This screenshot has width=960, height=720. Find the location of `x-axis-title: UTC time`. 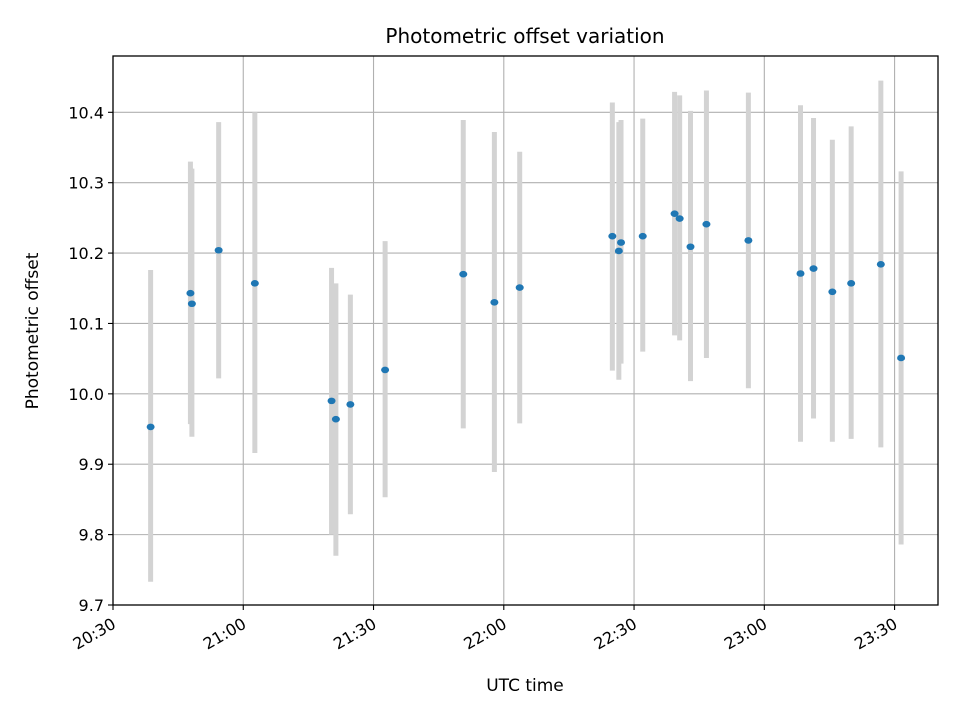

x-axis-title: UTC time is located at coordinates (525, 686).